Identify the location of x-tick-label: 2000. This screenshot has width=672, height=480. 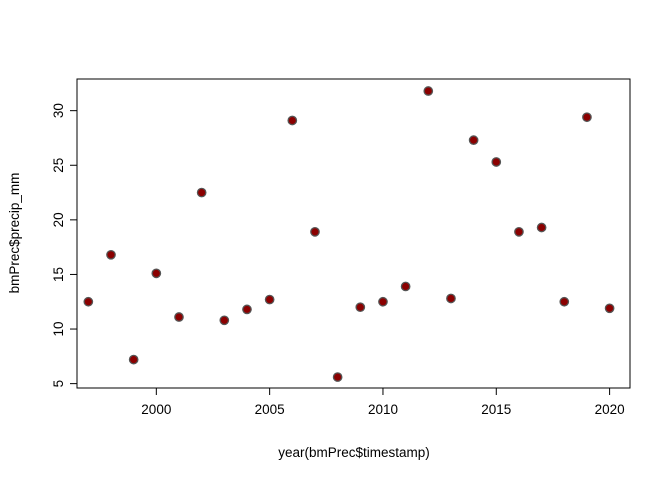
(156, 409).